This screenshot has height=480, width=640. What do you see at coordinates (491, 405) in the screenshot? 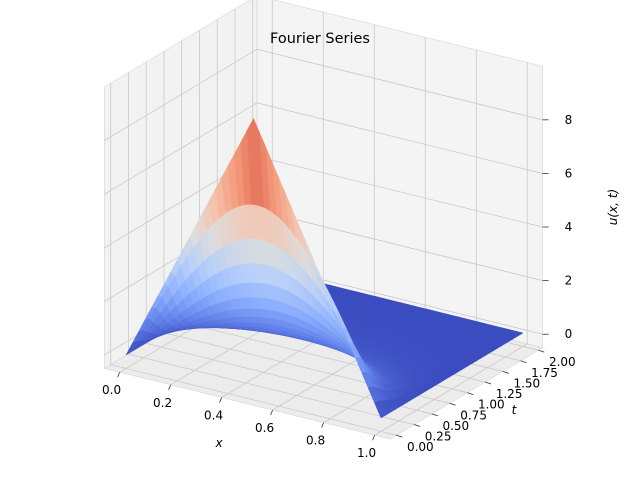
I see `y-tick-label: 1.00` at bounding box center [491, 405].